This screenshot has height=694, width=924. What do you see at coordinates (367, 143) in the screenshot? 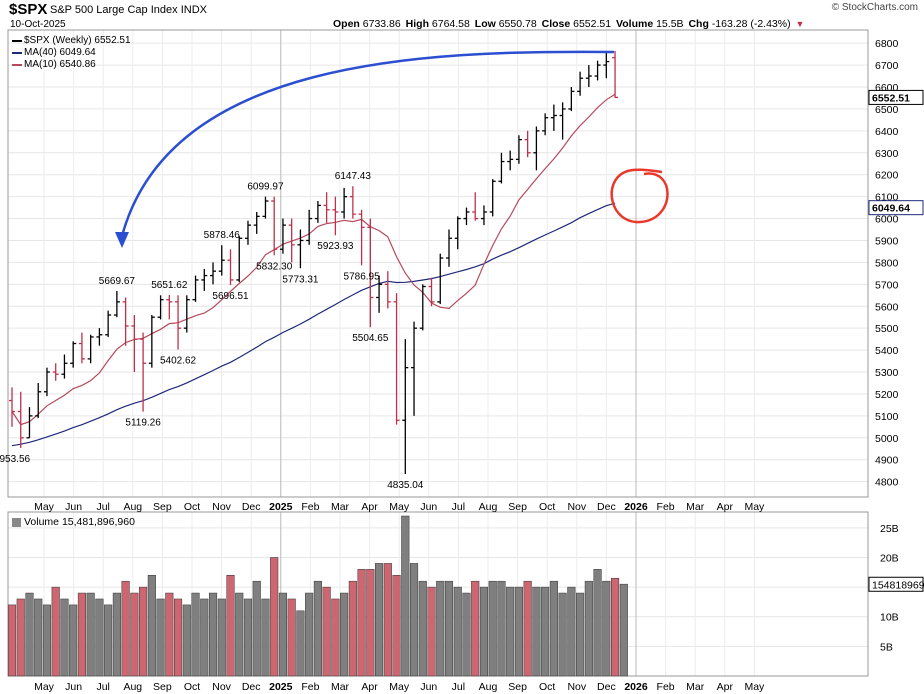
I see `blue-curved-arrow` at bounding box center [367, 143].